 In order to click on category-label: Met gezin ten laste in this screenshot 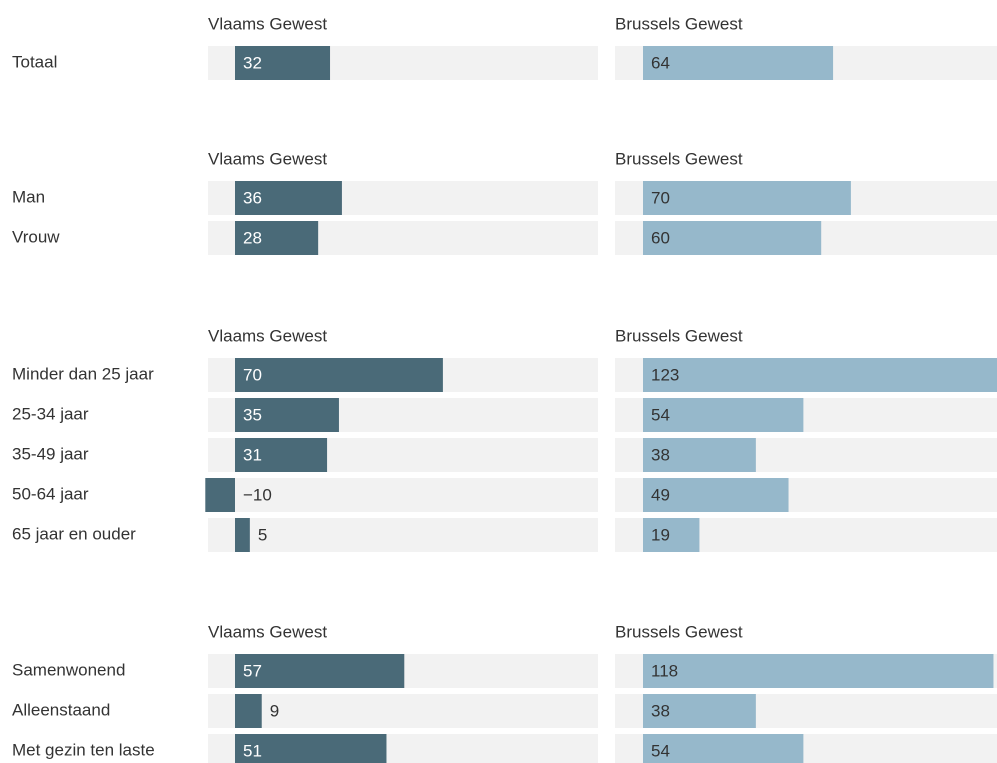, I will do `click(83, 749)`.